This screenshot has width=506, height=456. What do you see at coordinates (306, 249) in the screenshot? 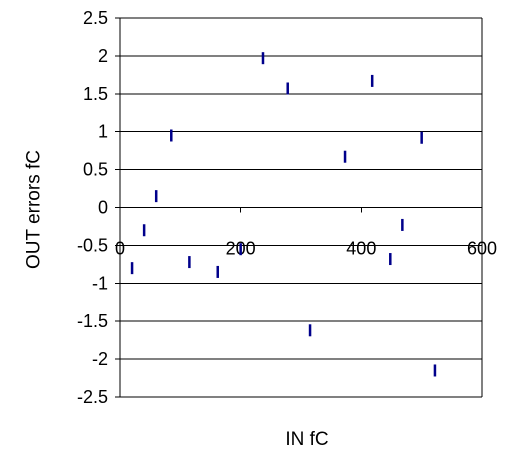
I see `x-tick-labels: 0200400600` at bounding box center [306, 249].